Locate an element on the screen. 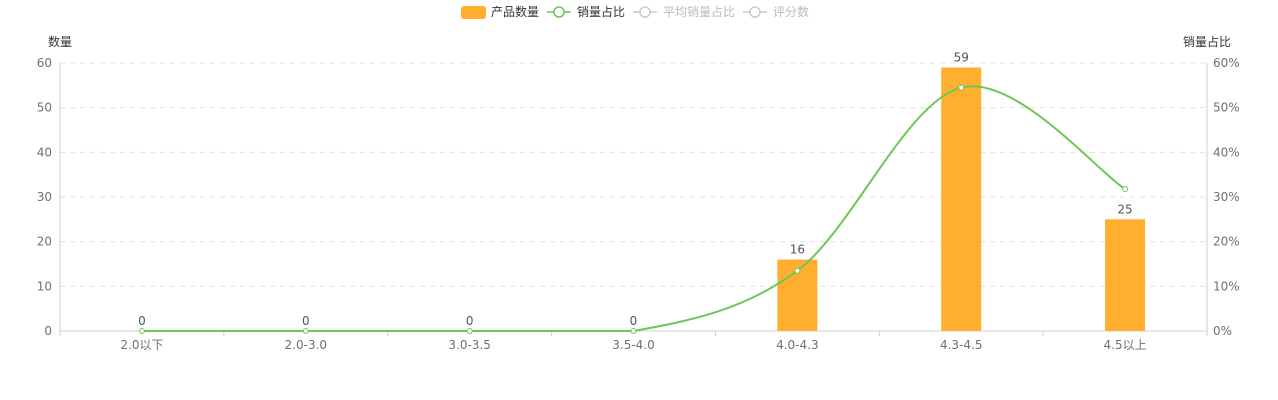 The width and height of the screenshot is (1278, 400). y-left-tick-label: 60 is located at coordinates (44, 63).